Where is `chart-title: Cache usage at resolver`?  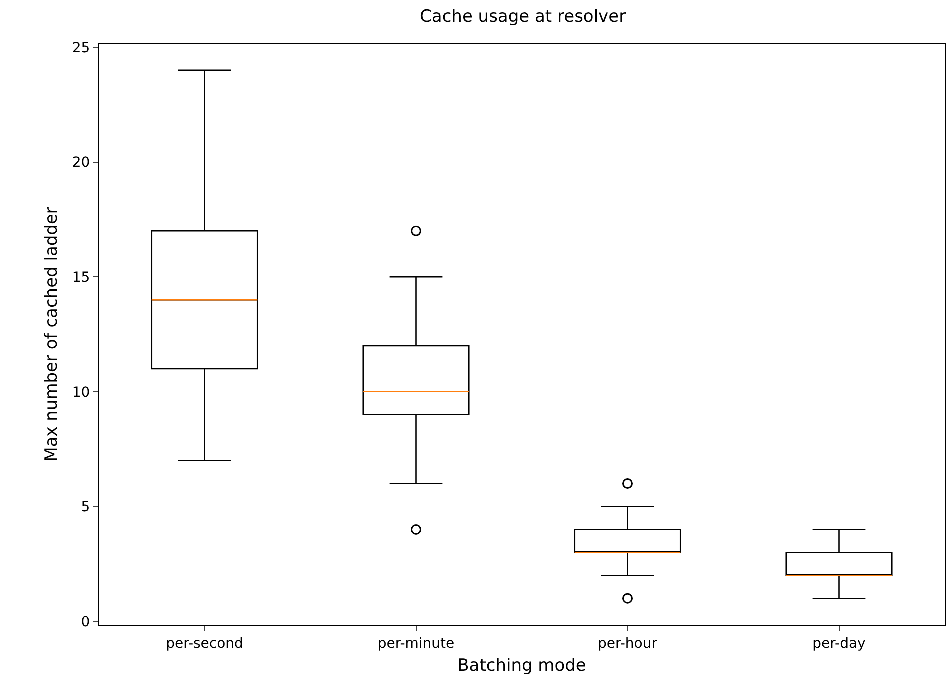 chart-title: Cache usage at resolver is located at coordinates (523, 17).